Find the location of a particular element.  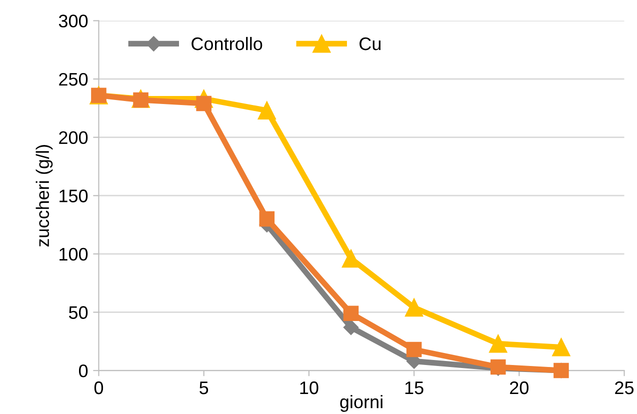

y-tick-label: 250 is located at coordinates (73, 79).